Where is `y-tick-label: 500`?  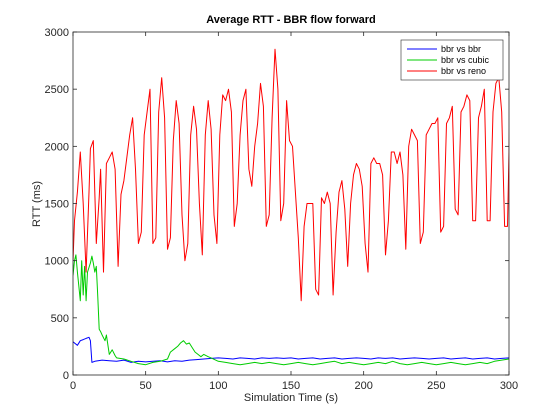 y-tick-label: 500 is located at coordinates (60, 319).